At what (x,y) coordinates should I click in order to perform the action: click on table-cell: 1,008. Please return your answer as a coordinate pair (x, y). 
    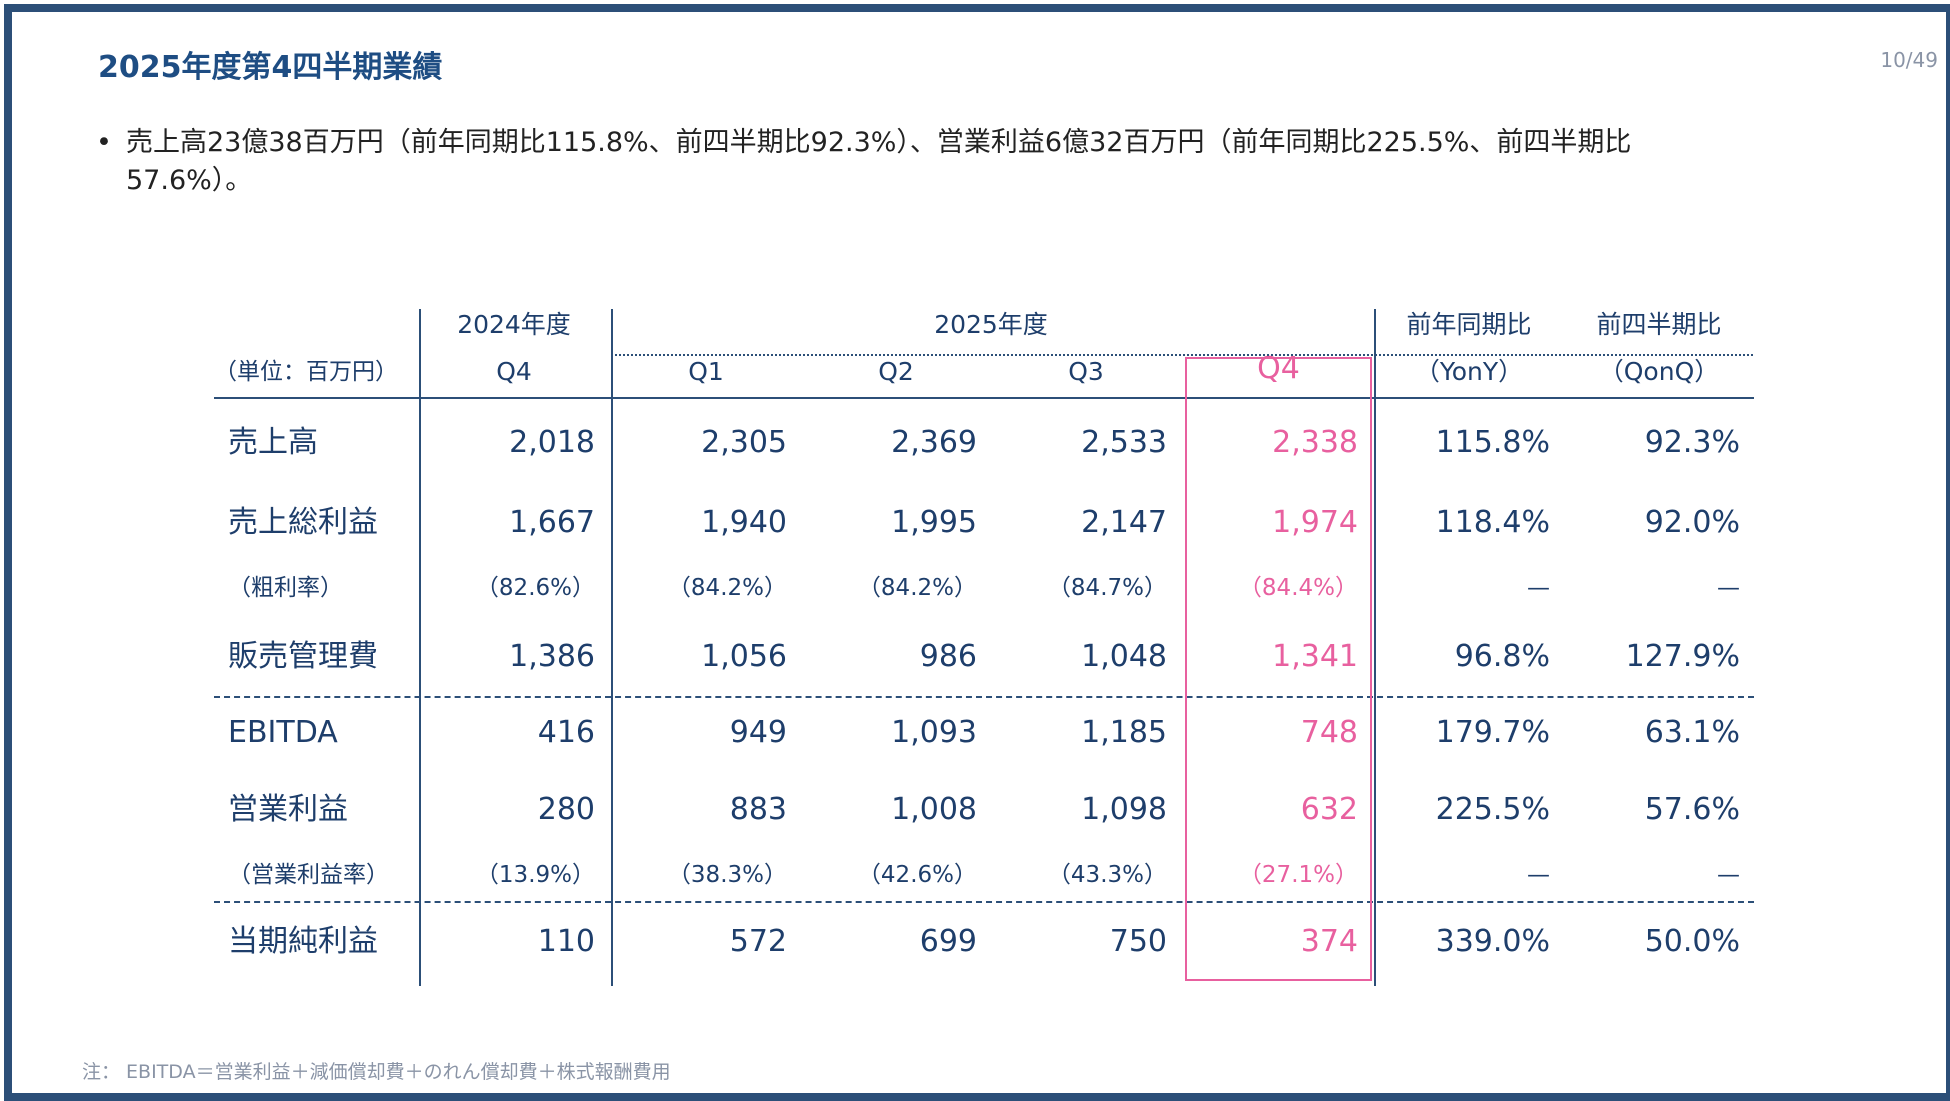
    Looking at the image, I should click on (934, 809).